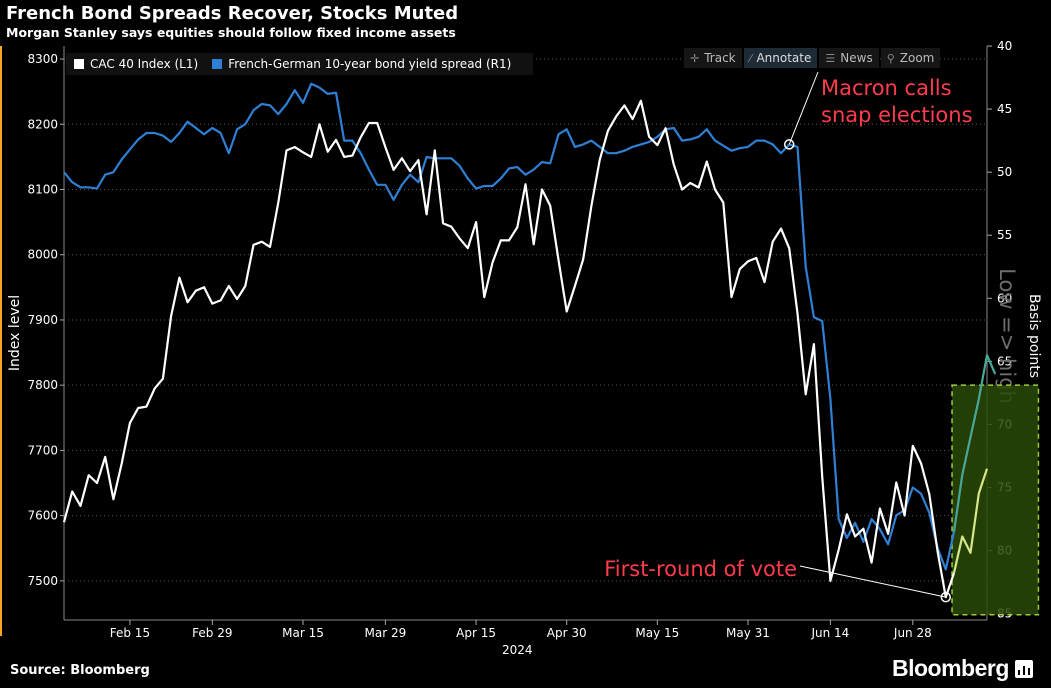  Describe the element at coordinates (829, 633) in the screenshot. I see `x-tick-8: Jun 14` at that location.